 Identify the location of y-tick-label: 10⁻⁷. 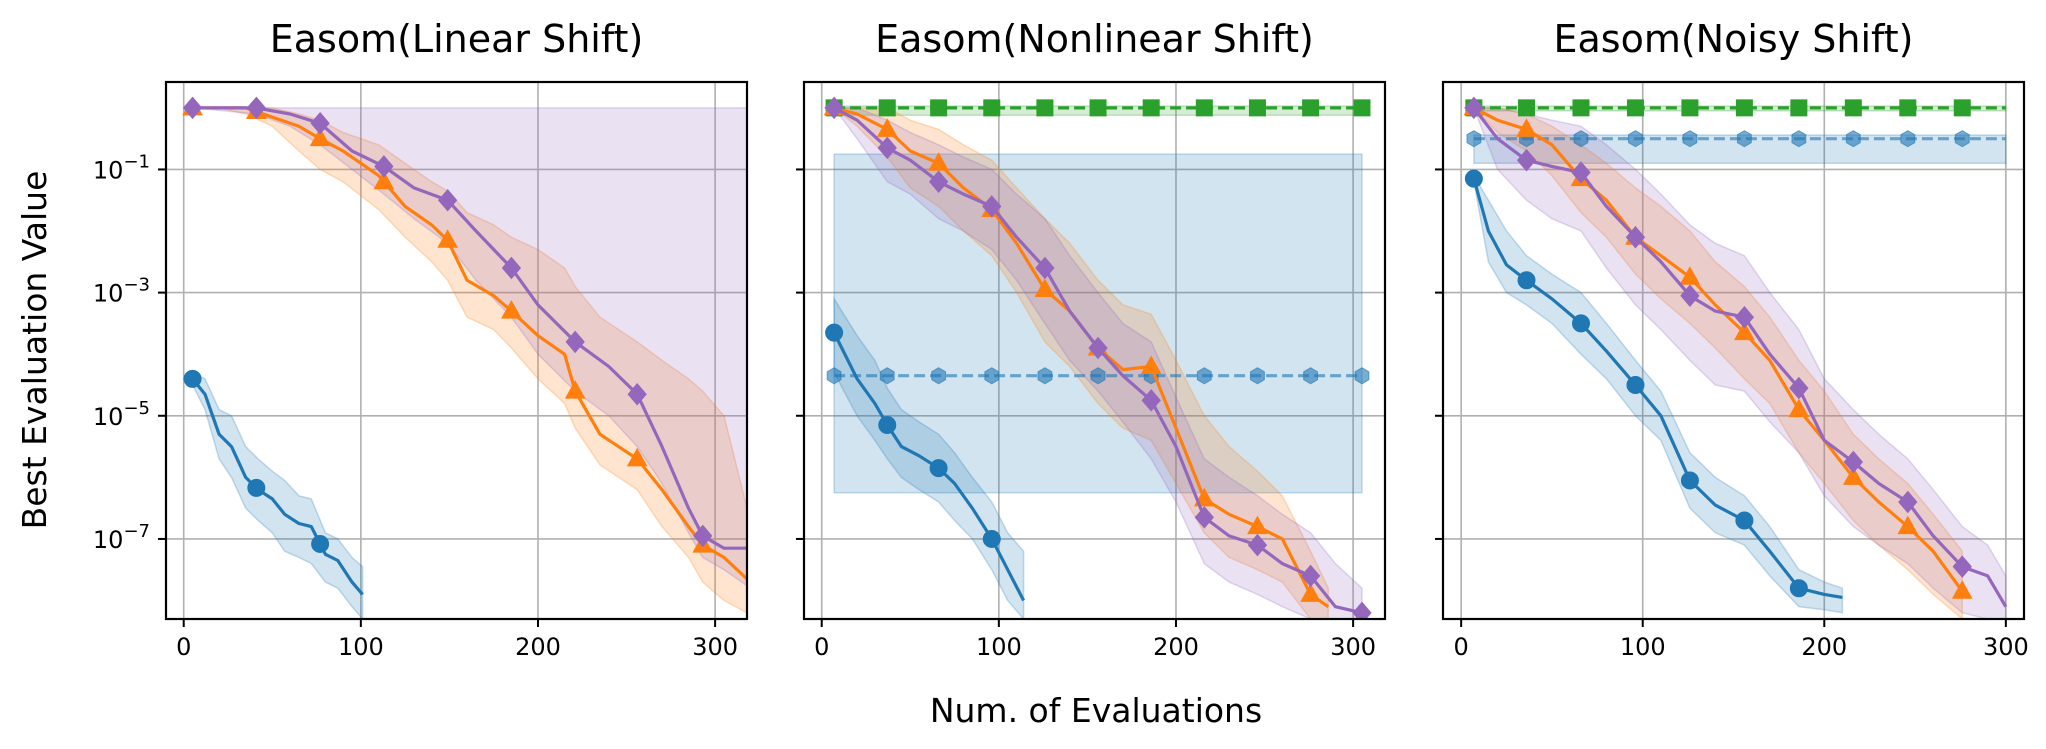
(121, 537).